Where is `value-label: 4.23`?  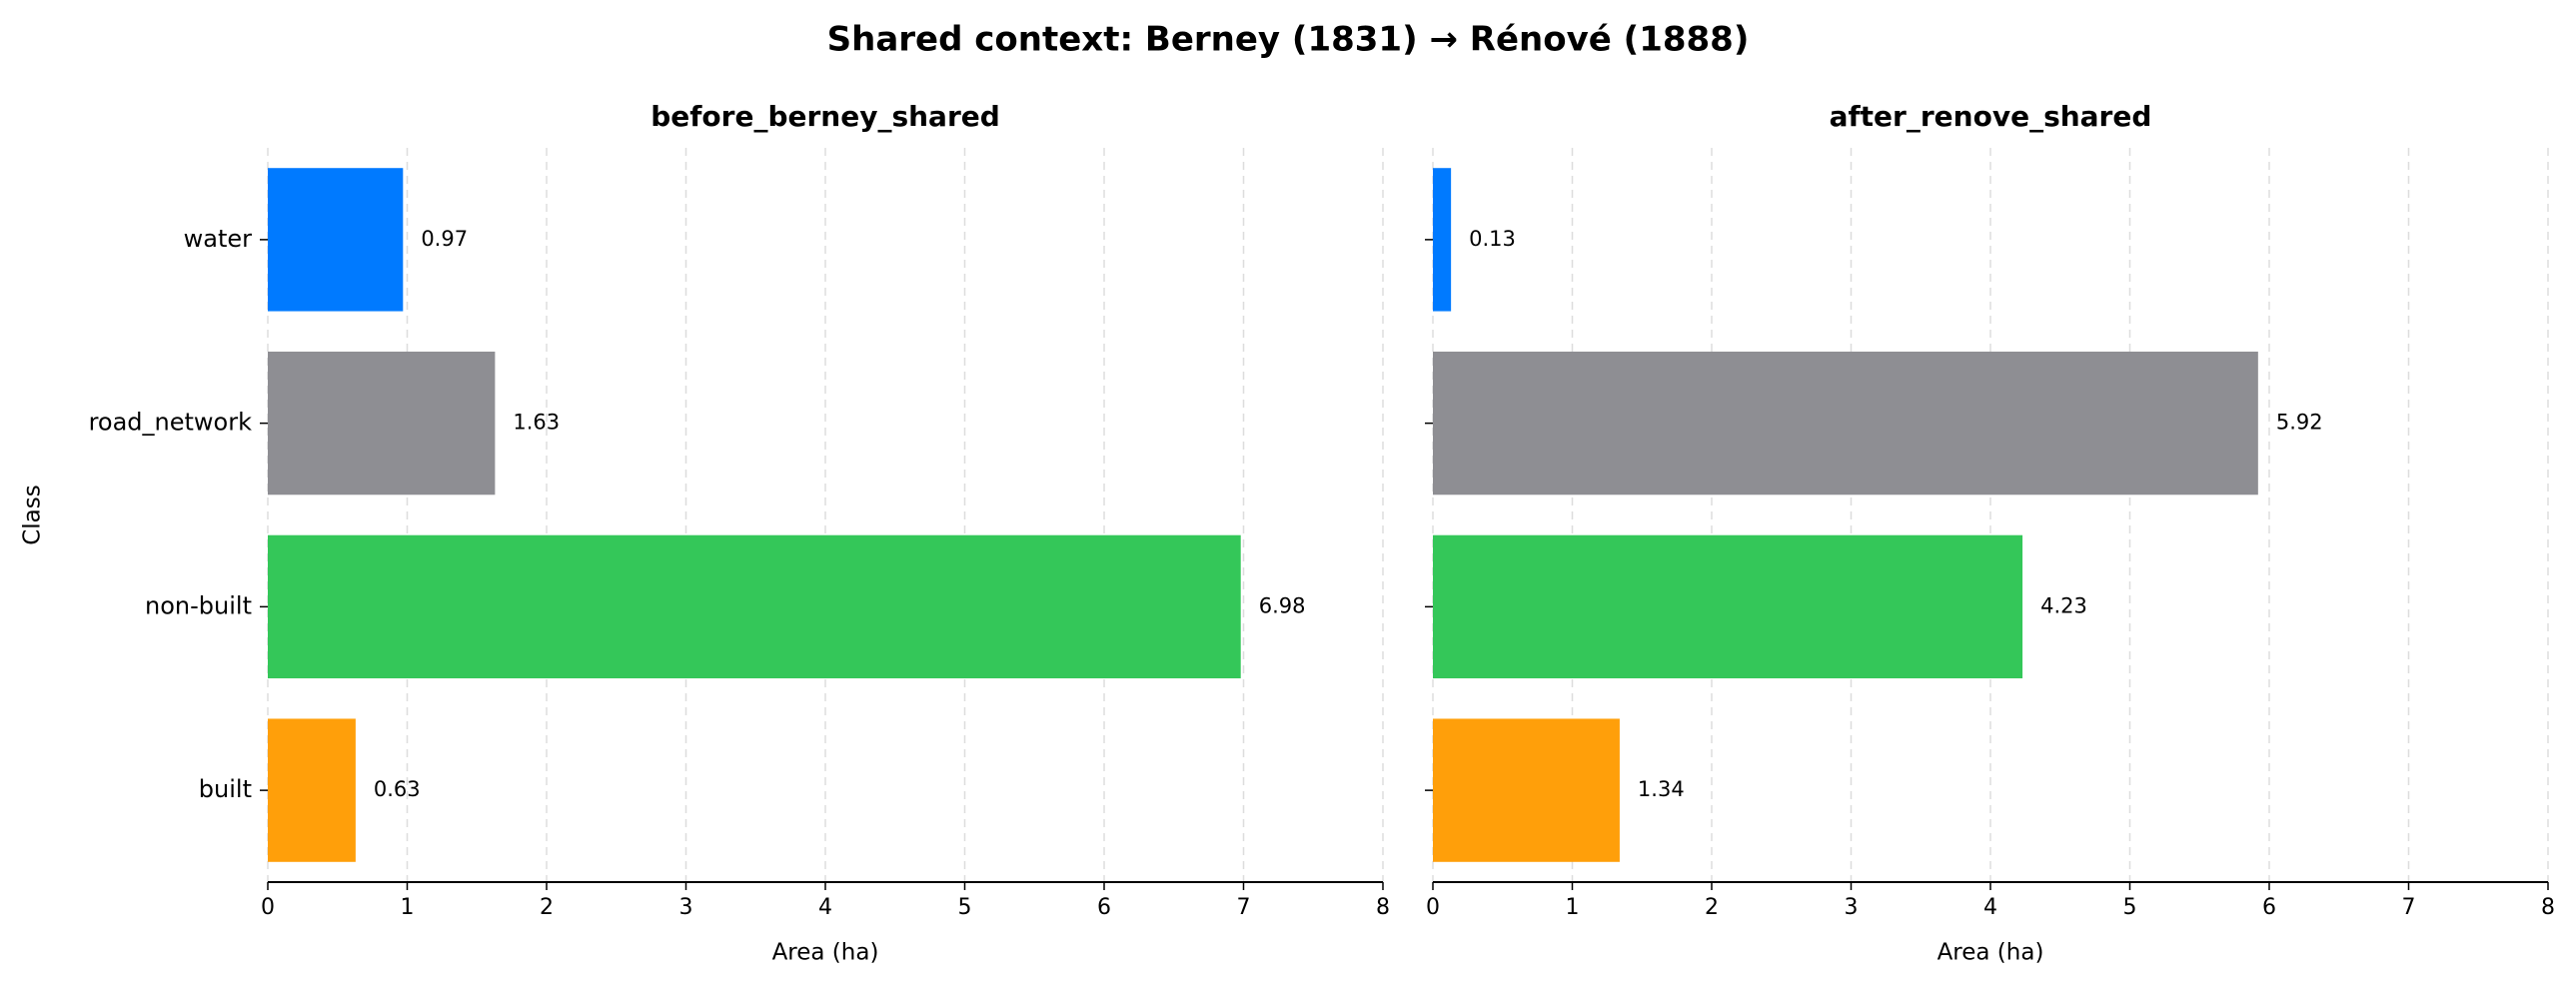
value-label: 4.23 is located at coordinates (2063, 605).